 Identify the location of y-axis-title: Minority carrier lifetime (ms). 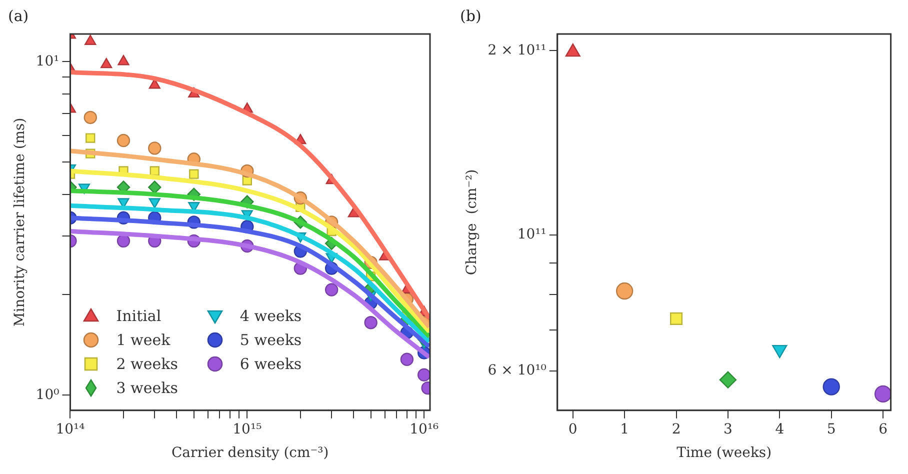
(20, 222).